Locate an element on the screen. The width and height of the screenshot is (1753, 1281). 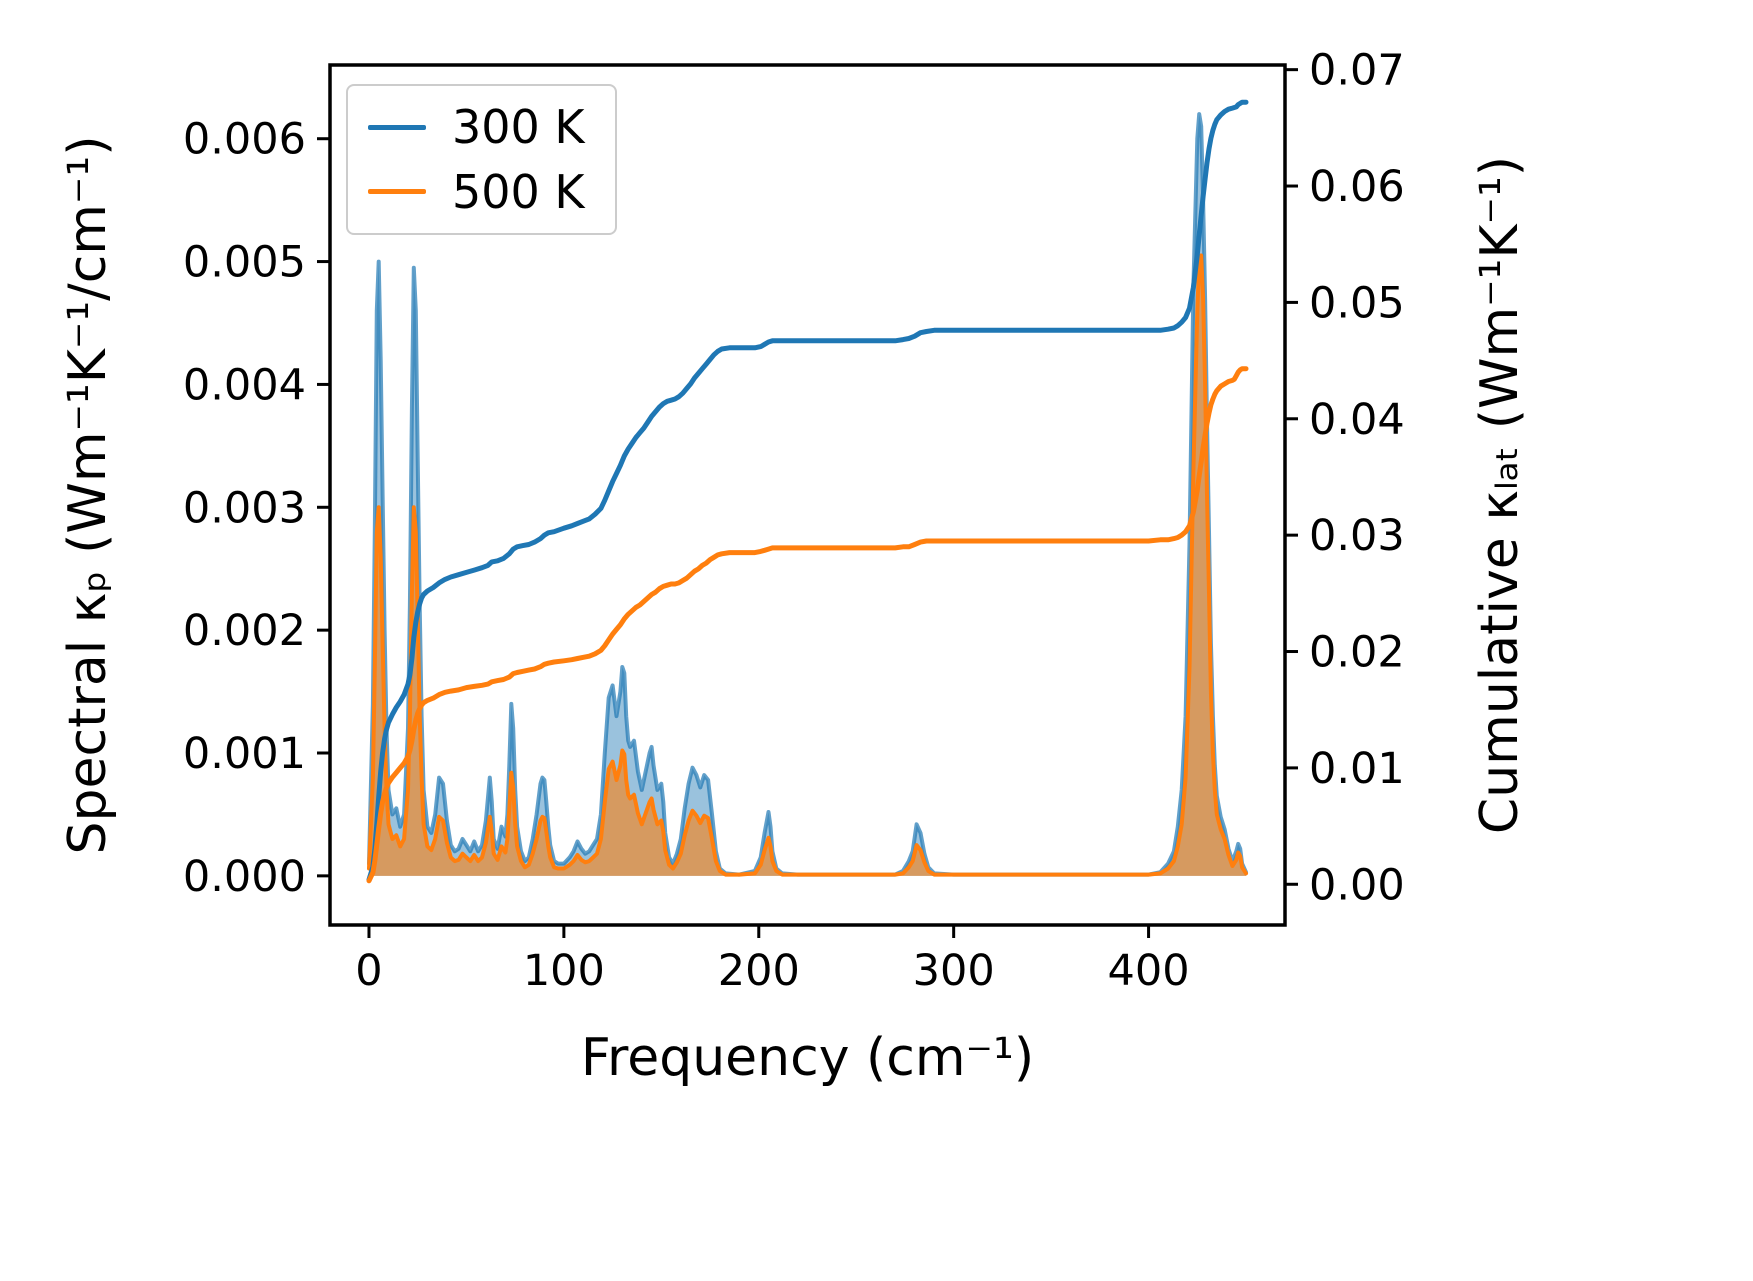
y-tick-label-left: 0.004 is located at coordinates (244, 385).